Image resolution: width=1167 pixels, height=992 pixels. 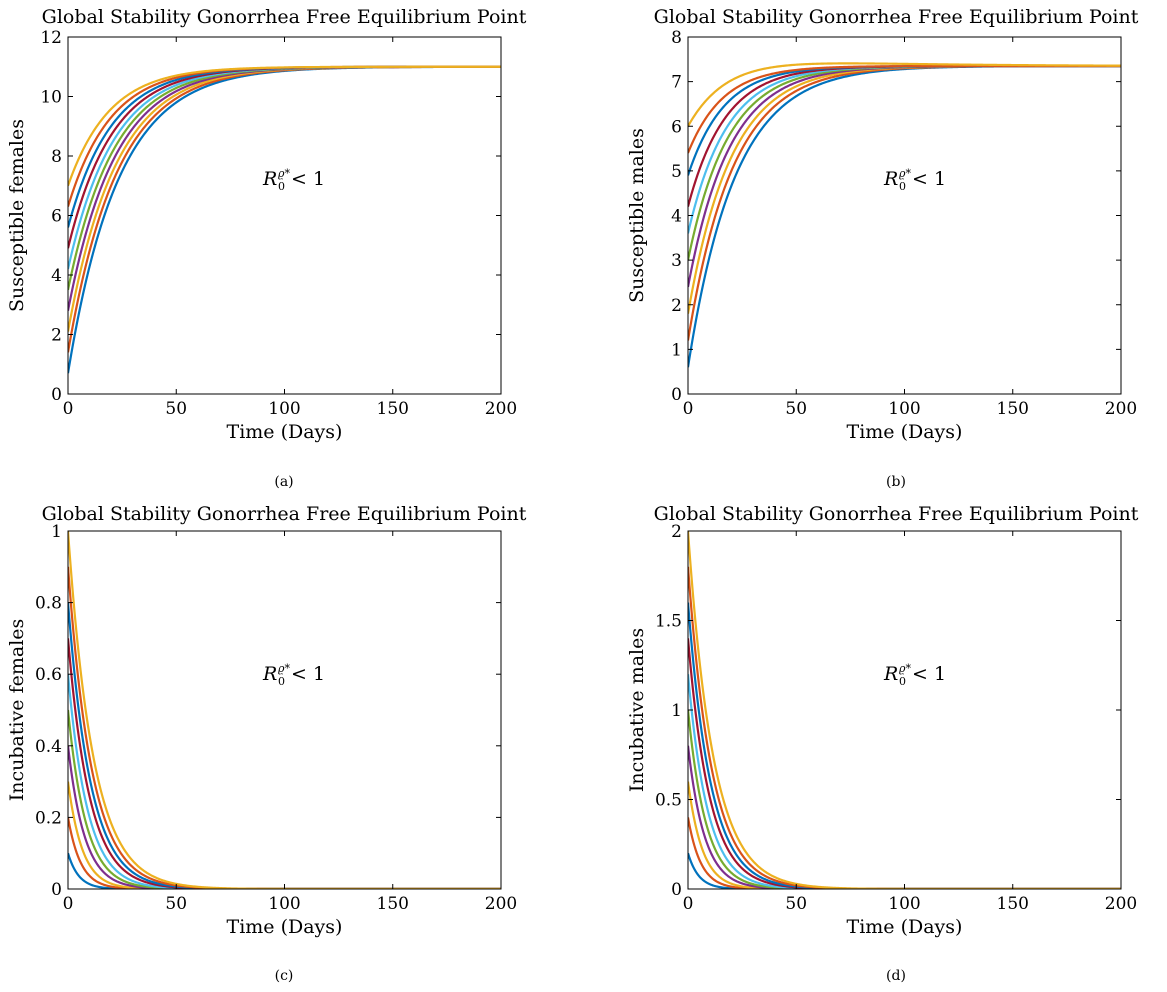 I want to click on y-tick-label: 10, so click(x=51, y=98).